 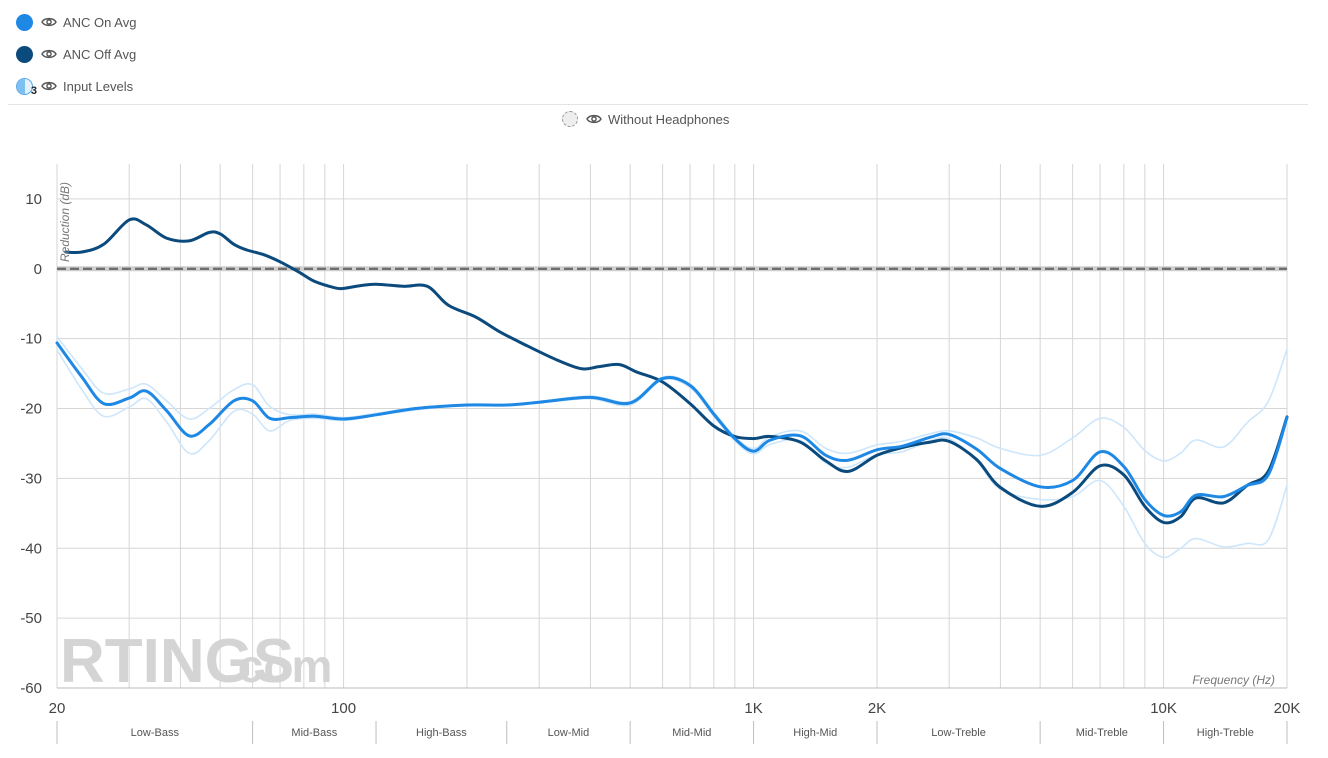 I want to click on y-tick-label: -60, so click(x=31, y=688).